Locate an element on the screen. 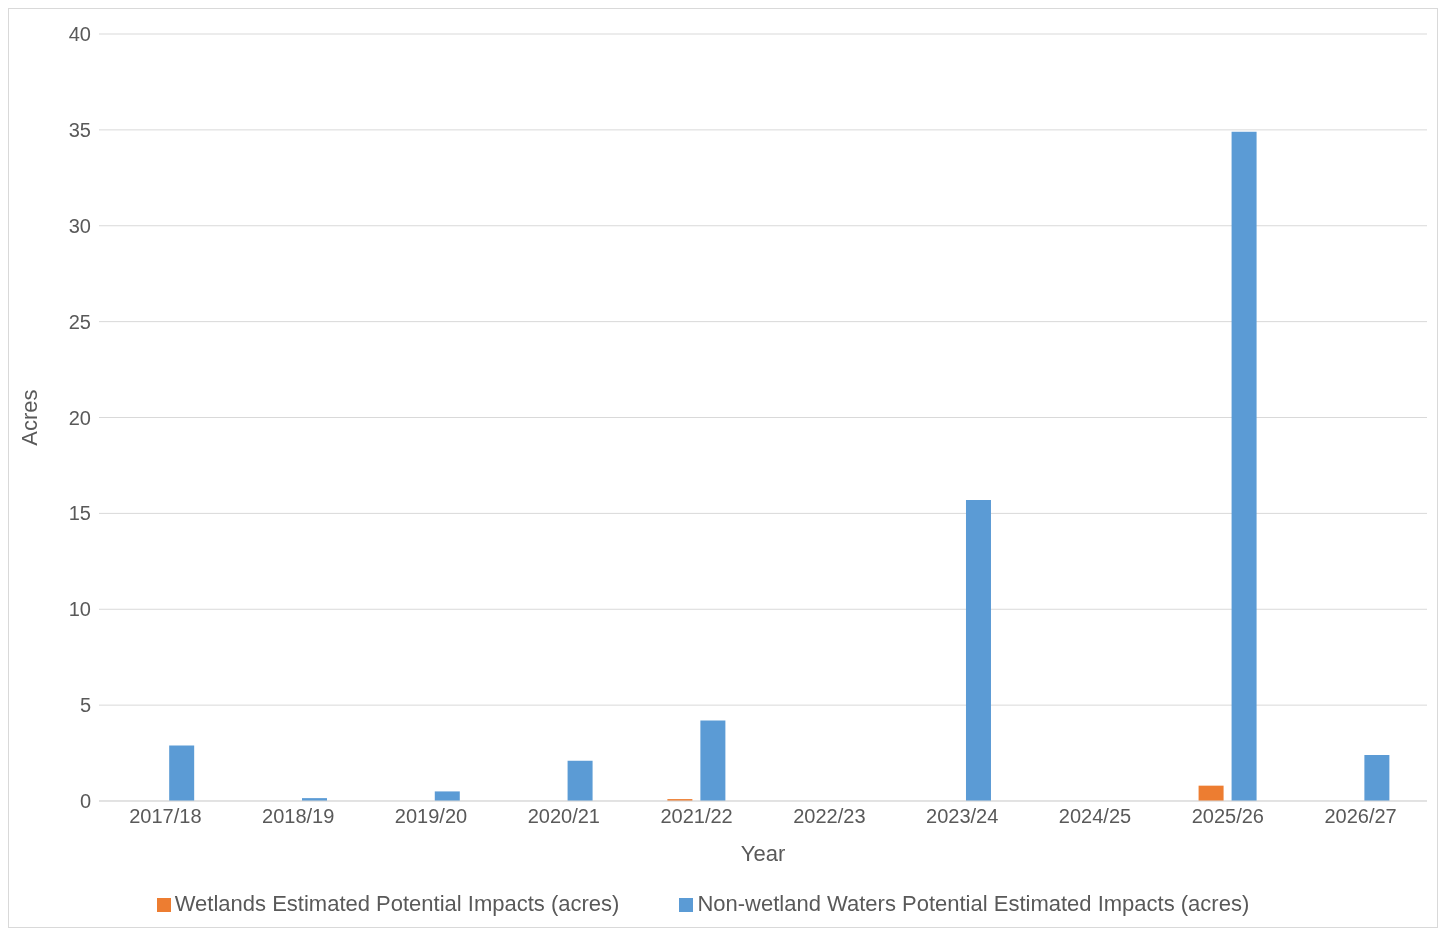 The image size is (1450, 940). legend-label: Wetlands Estimated Potential Impacts (acres) is located at coordinates (397, 903).